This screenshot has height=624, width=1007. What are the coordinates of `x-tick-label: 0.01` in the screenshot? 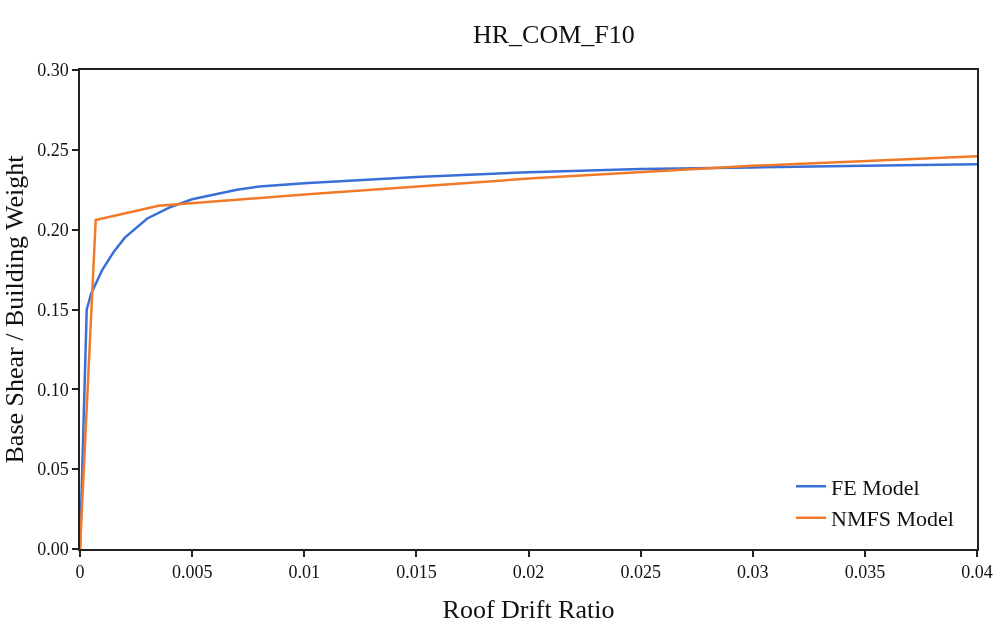 It's located at (304, 572).